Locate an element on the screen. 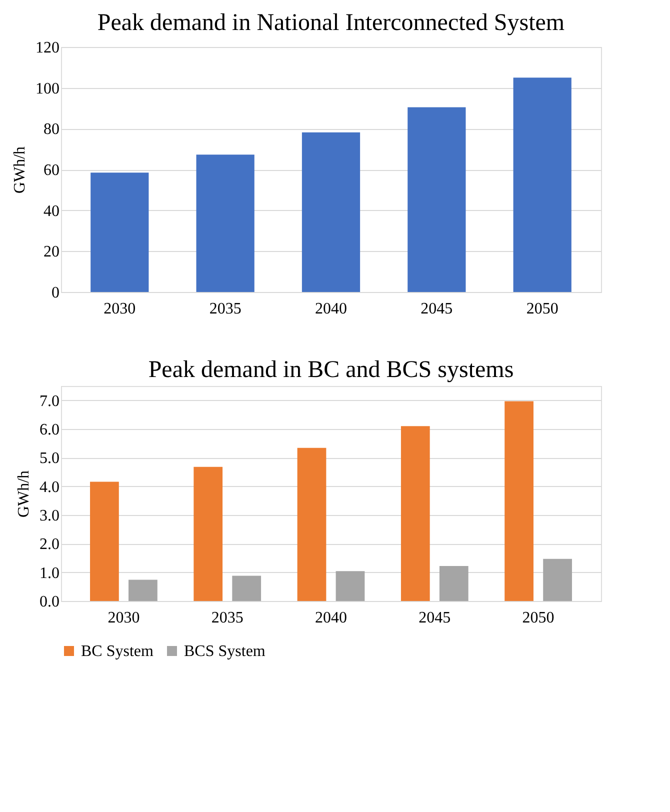 The height and width of the screenshot is (812, 670). y-tick-label: 7.0 is located at coordinates (50, 401).